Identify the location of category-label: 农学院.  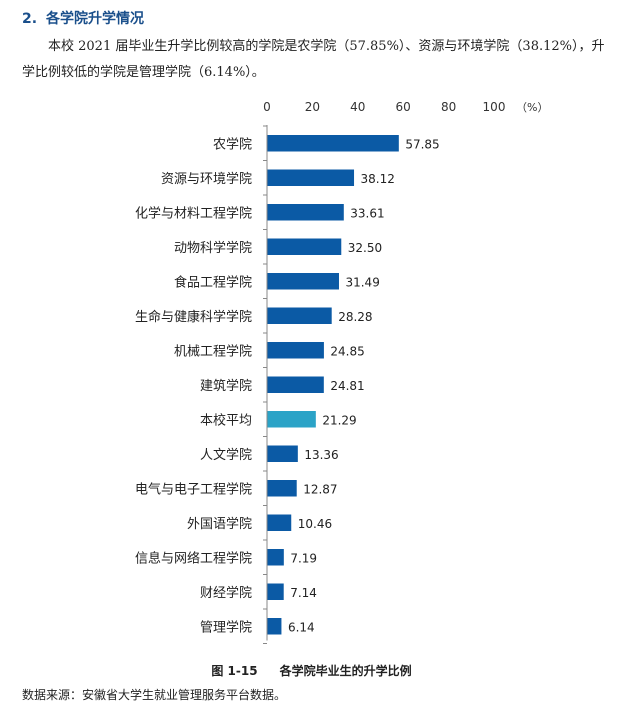
(232, 145).